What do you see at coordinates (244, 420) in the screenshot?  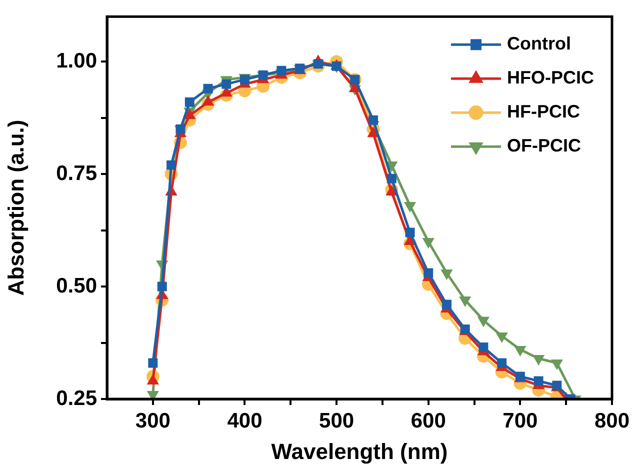 I see `x-tick-label: 400` at bounding box center [244, 420].